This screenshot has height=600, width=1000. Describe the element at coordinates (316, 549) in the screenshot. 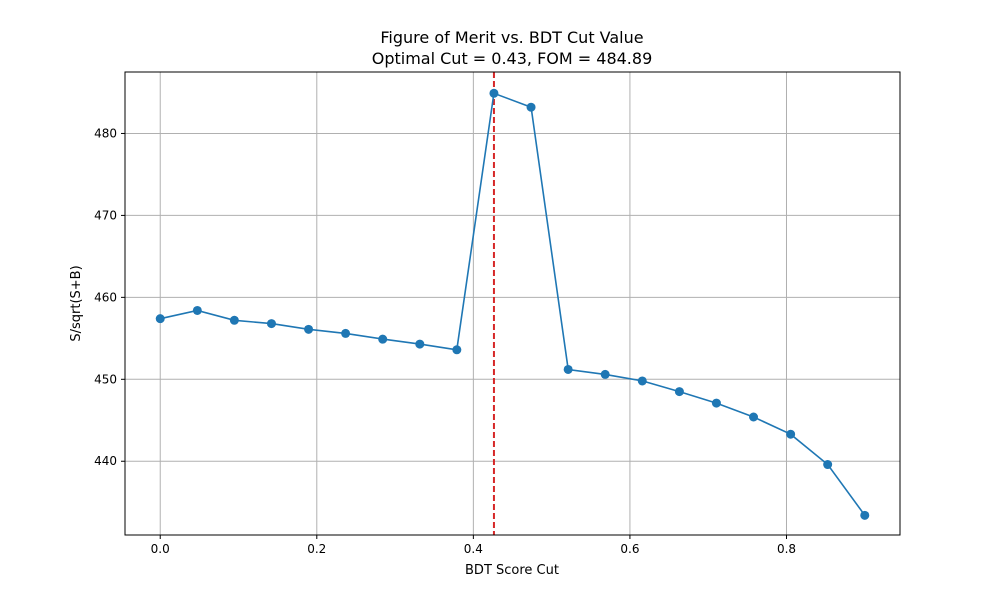

I see `x-tick-label: 0.2` at that location.